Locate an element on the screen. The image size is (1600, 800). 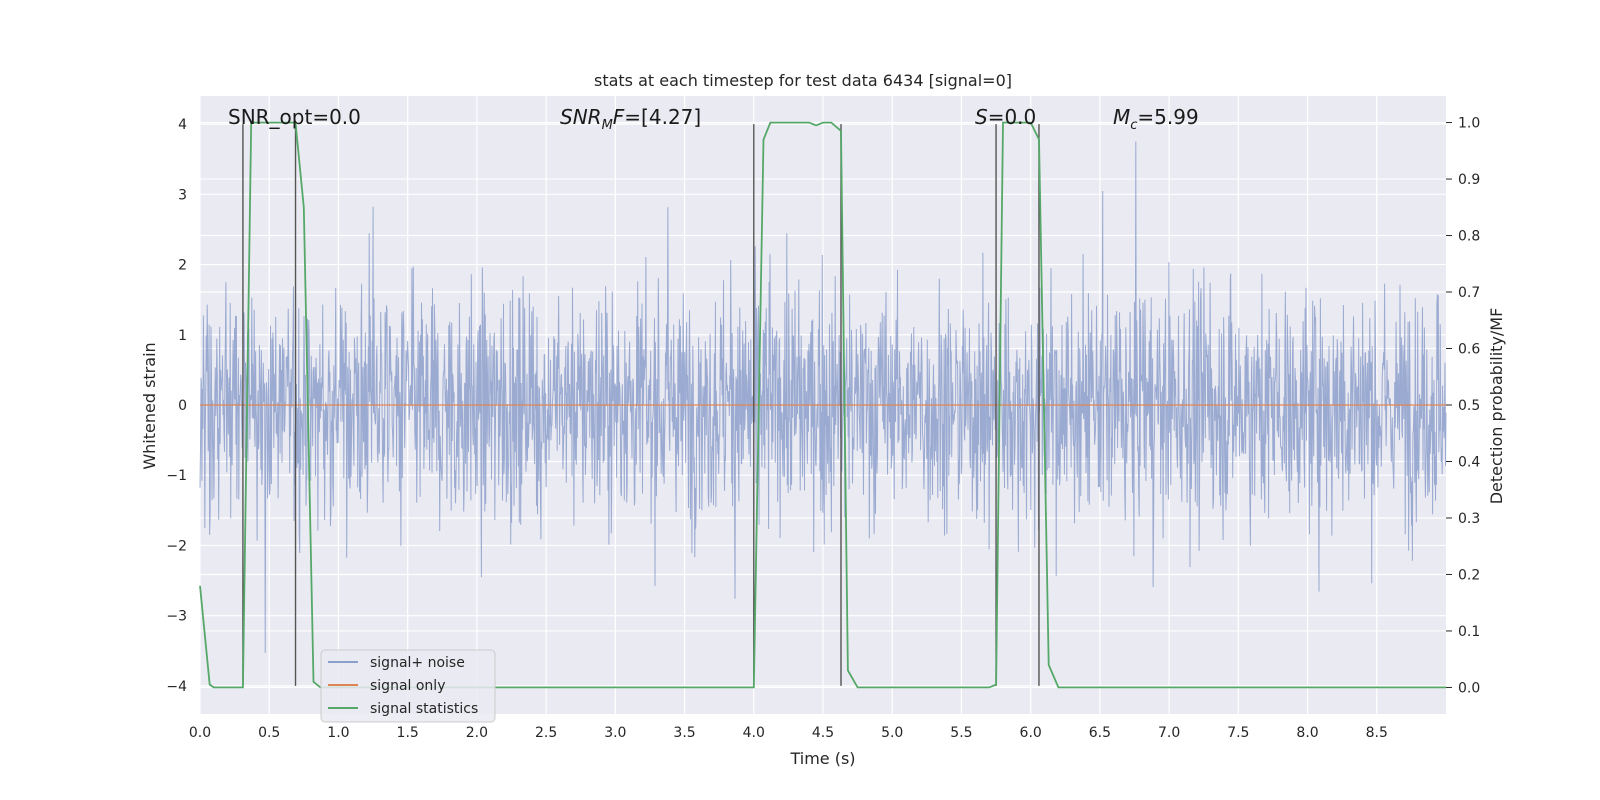
legend-label-signal-only: signal only is located at coordinates (407, 686).